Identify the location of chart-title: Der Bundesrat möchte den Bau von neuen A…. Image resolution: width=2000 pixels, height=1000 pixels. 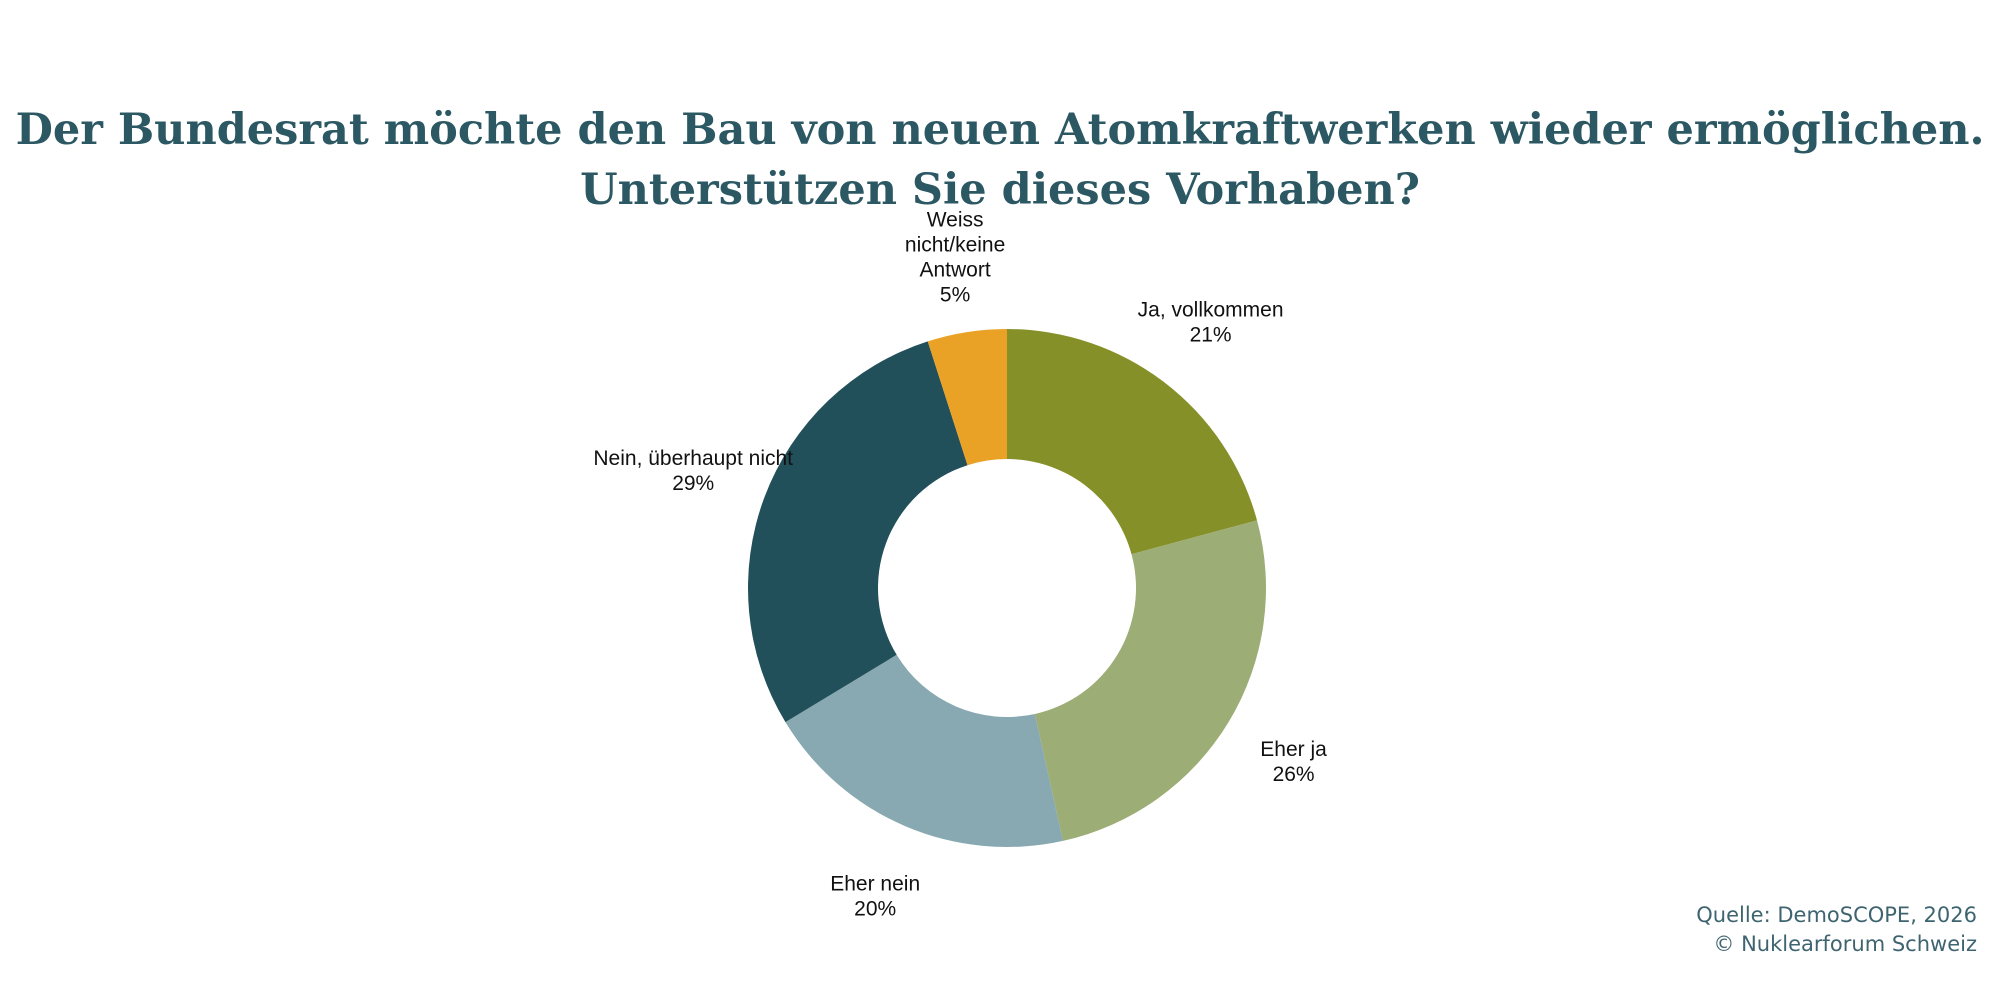
(1000, 160).